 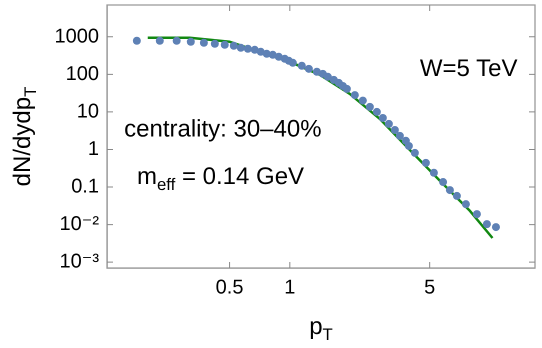 What do you see at coordinates (469, 68) in the screenshot?
I see `annotation: W=5 TeV` at bounding box center [469, 68].